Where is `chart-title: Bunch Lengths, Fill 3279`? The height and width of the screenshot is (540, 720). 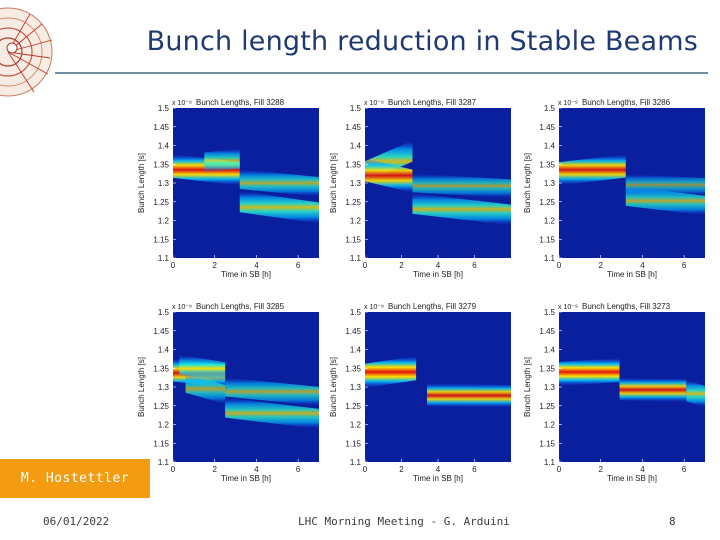
chart-title: Bunch Lengths, Fill 3279 is located at coordinates (432, 306).